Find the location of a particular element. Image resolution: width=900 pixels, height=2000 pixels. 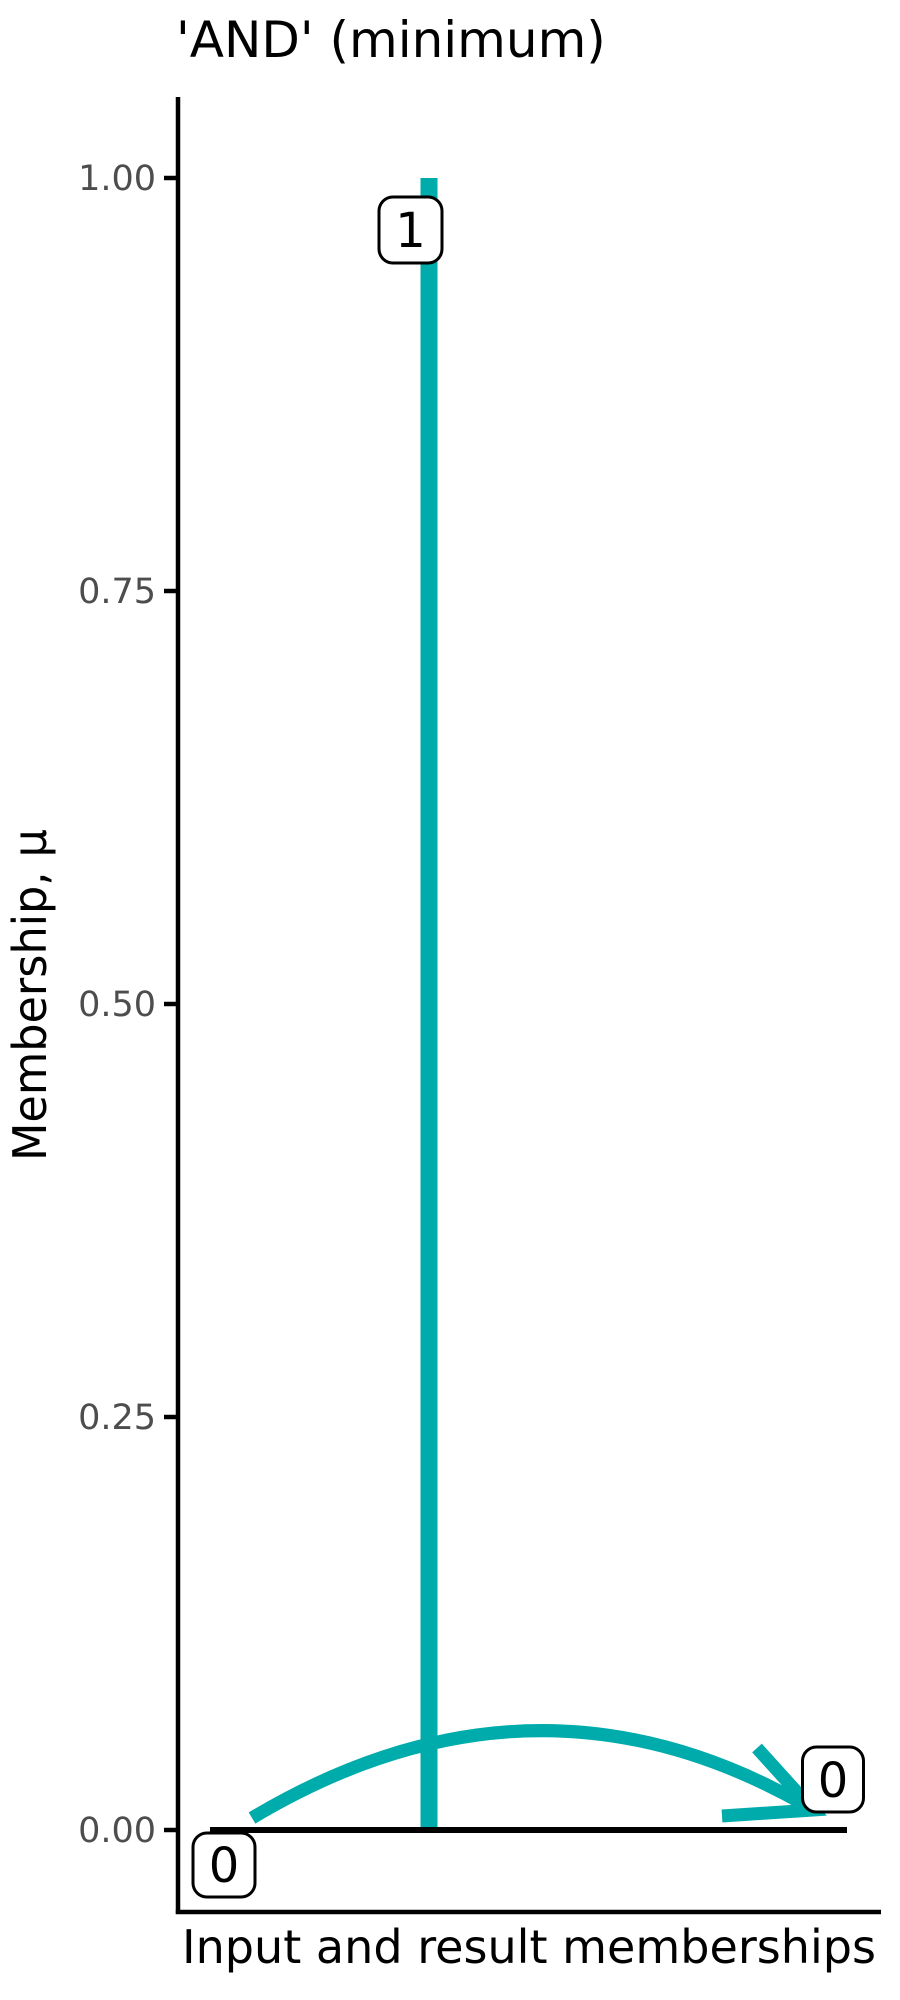

y-tick-label: 0.25 is located at coordinates (117, 1418).